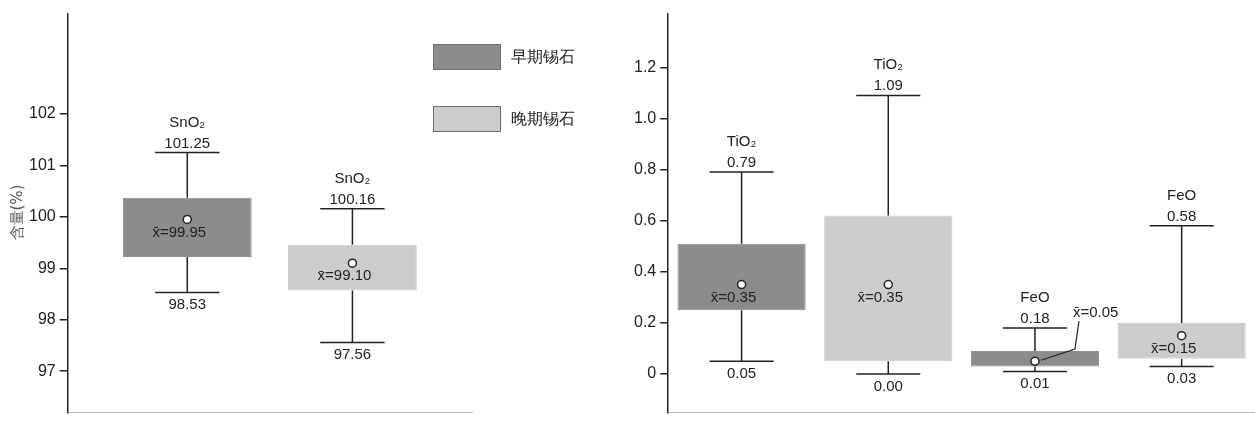 The height and width of the screenshot is (426, 1255). I want to click on annotation: 0.58, so click(1182, 215).